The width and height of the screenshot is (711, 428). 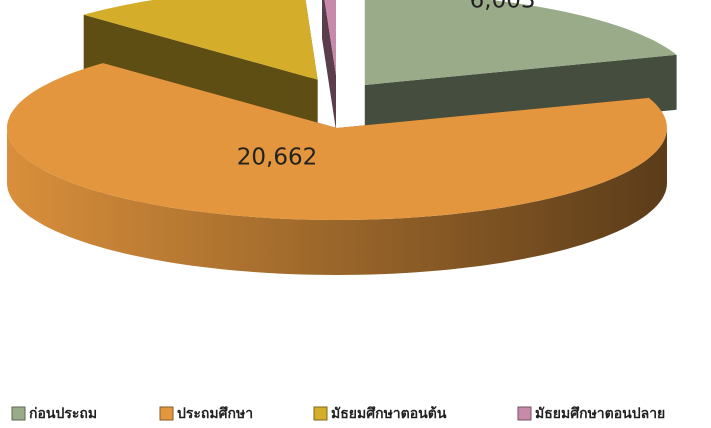 I want to click on data-label: 6,003, so click(x=503, y=7).